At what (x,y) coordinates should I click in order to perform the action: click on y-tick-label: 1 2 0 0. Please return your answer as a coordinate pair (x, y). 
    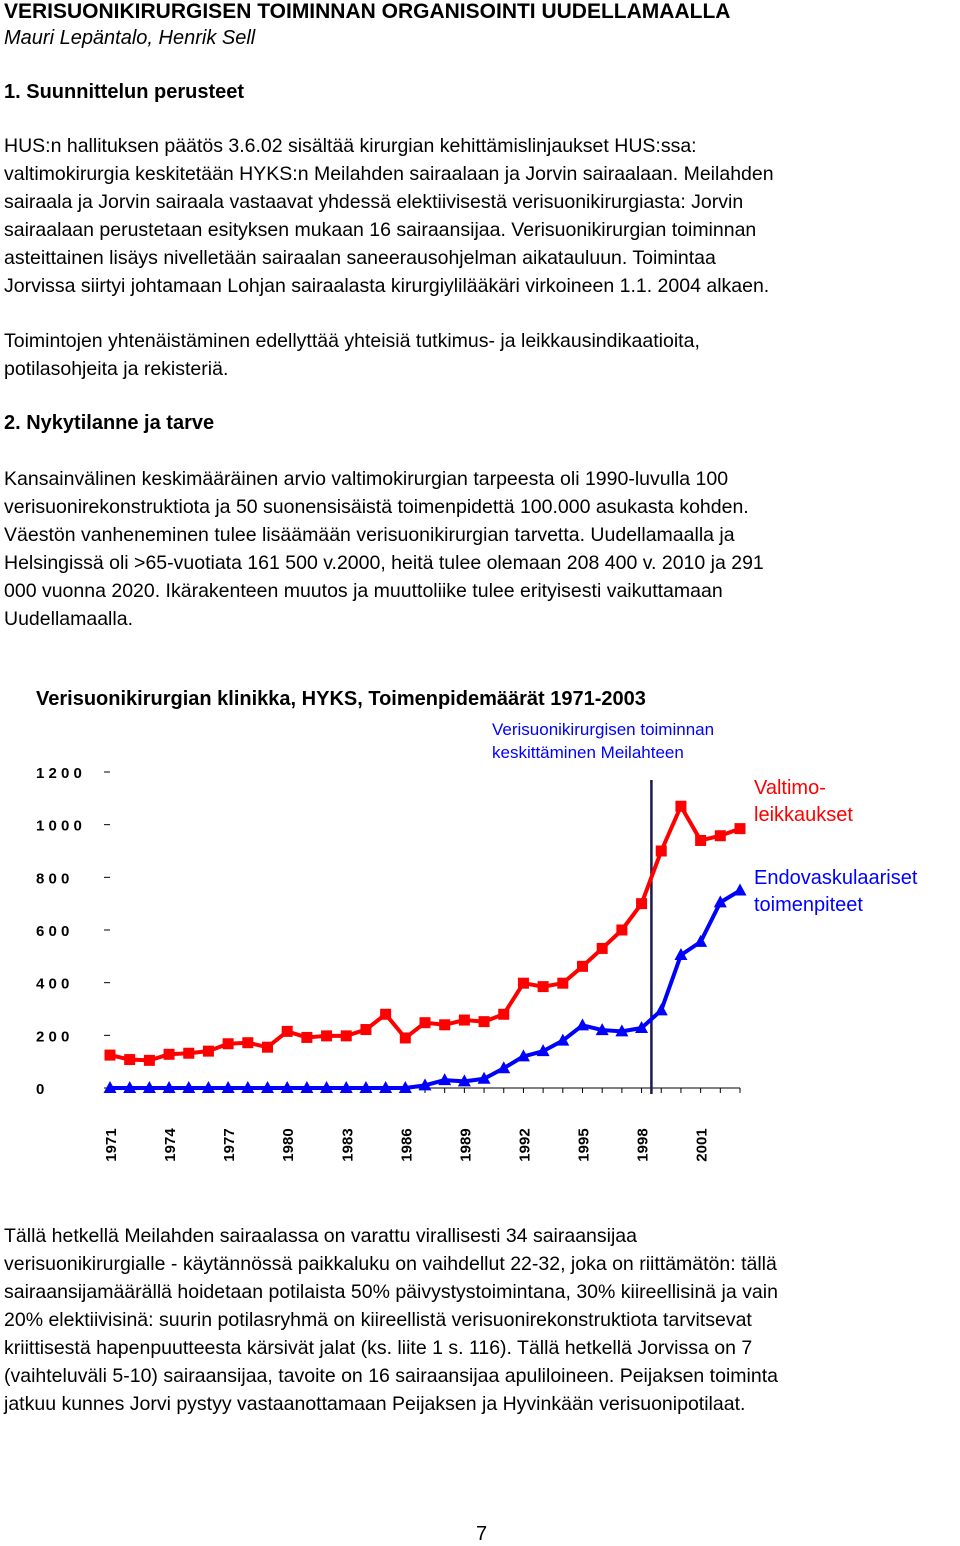
    Looking at the image, I should click on (59, 773).